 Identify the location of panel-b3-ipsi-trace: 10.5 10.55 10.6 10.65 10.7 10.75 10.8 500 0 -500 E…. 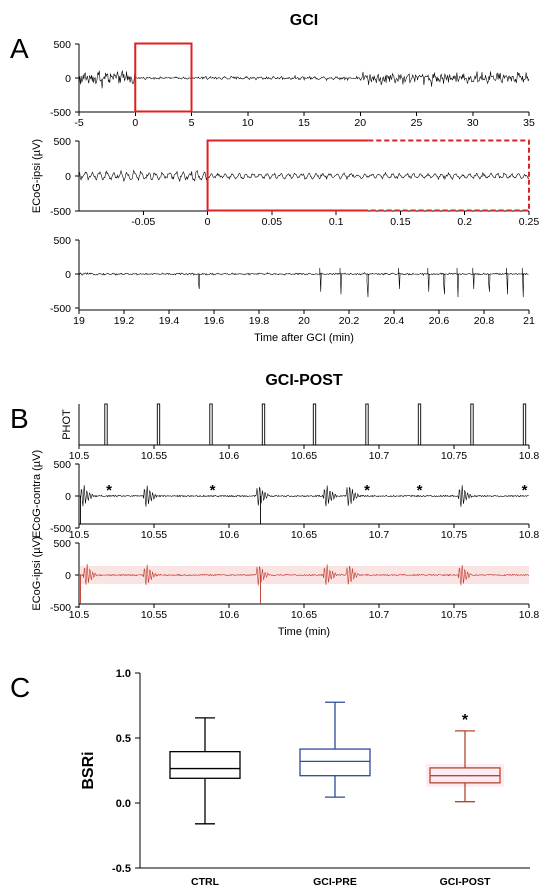
(285, 587).